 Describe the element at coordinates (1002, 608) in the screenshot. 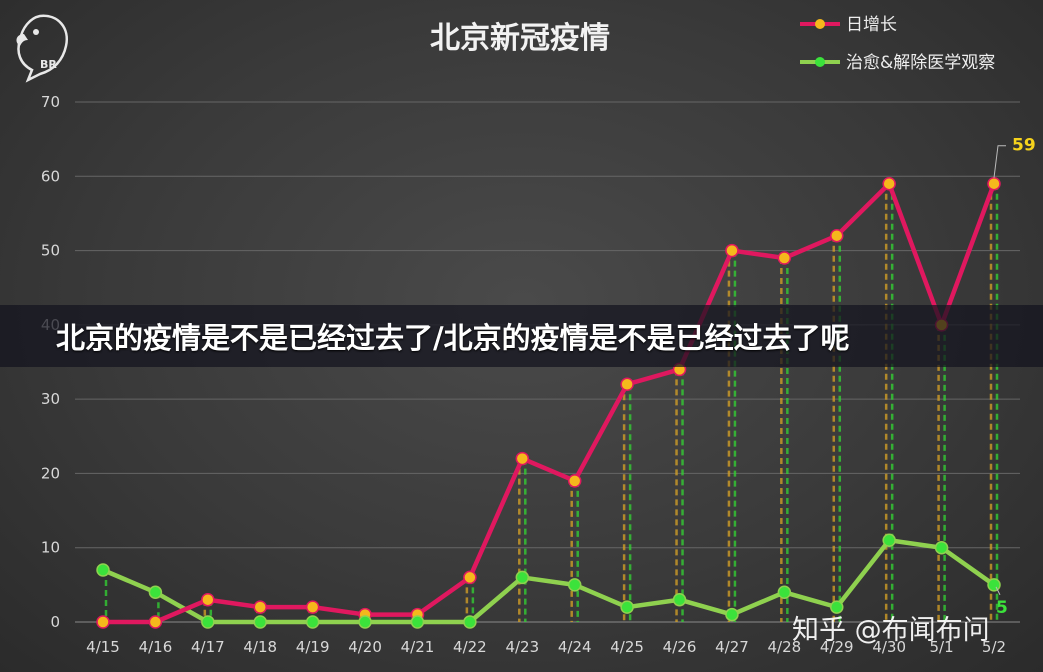

I see `callout-label: 5` at that location.